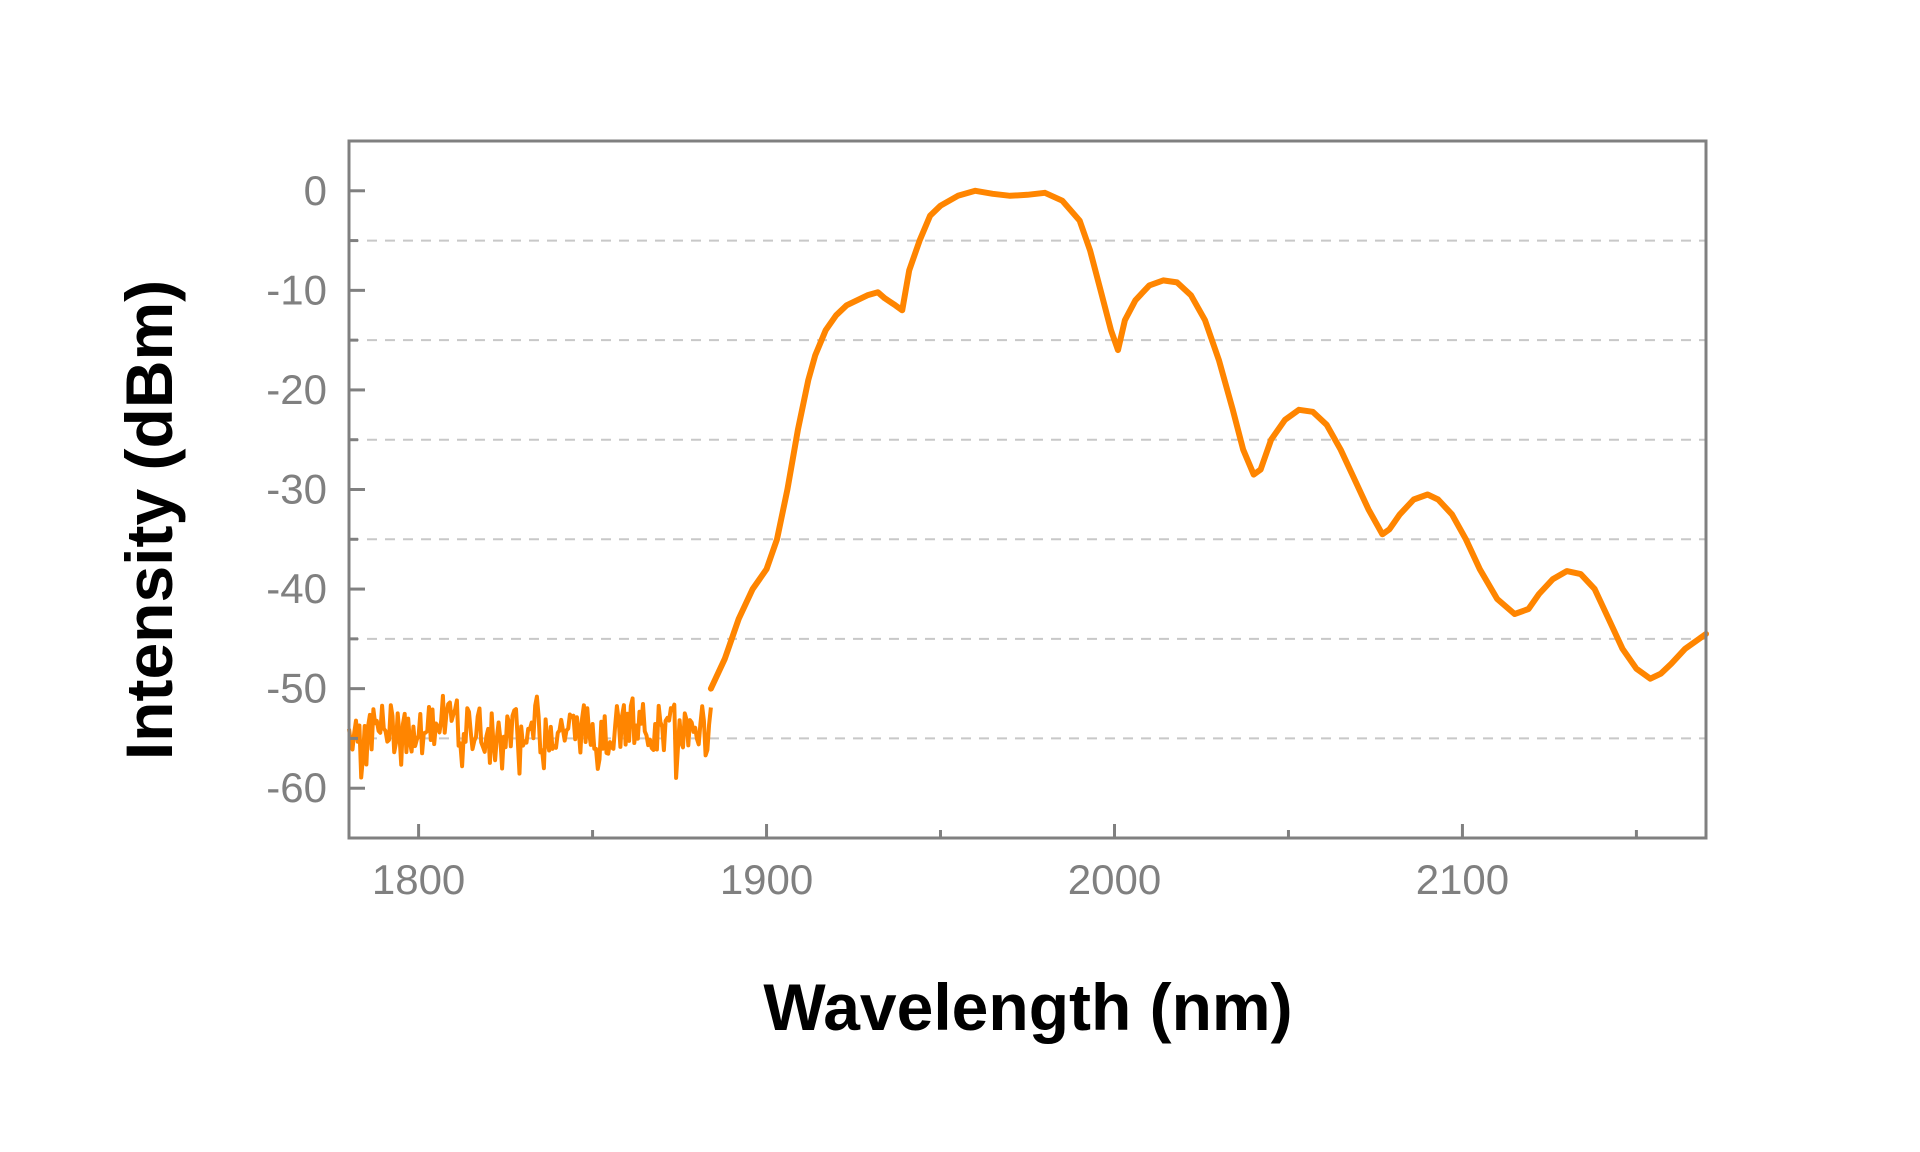 Image resolution: width=1920 pixels, height=1152 pixels. Describe the element at coordinates (296, 489) in the screenshot. I see `y-tick-label: -30` at that location.